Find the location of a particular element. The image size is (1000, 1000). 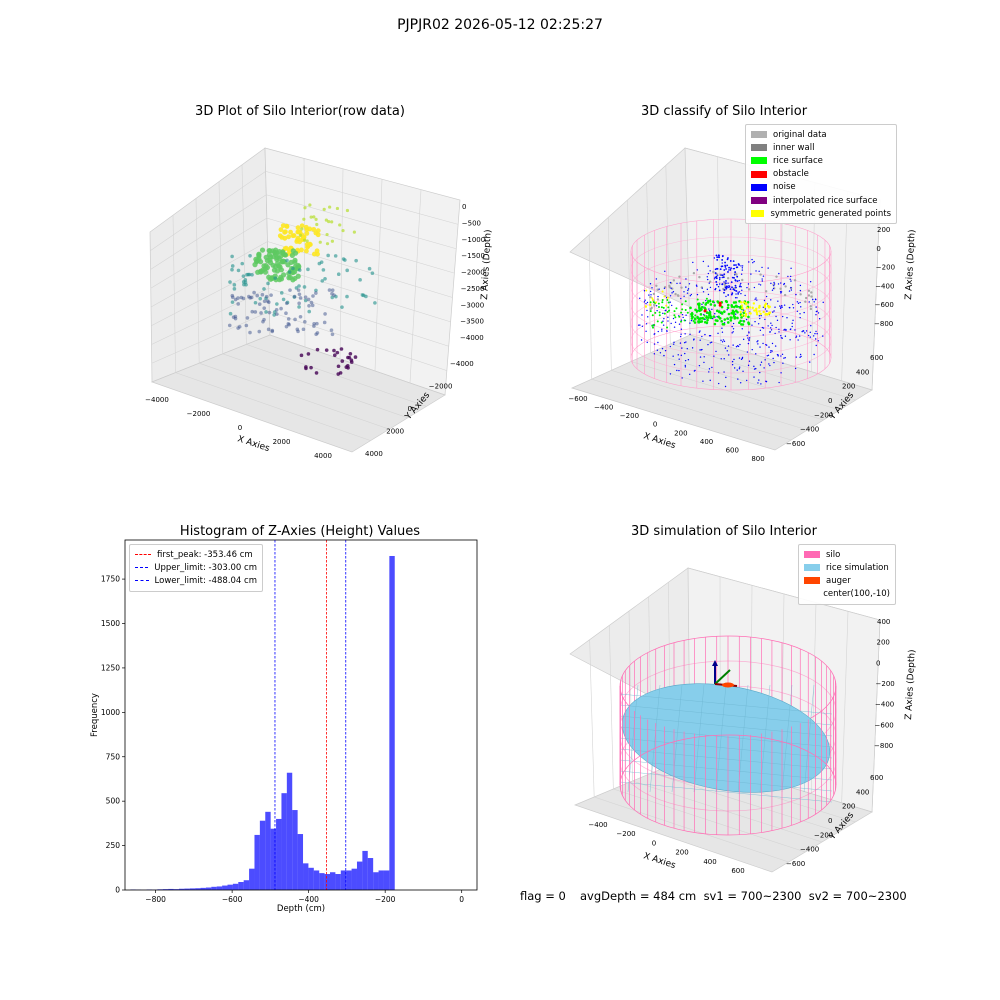

panel2-z-tick-label: −400 is located at coordinates (884, 286).